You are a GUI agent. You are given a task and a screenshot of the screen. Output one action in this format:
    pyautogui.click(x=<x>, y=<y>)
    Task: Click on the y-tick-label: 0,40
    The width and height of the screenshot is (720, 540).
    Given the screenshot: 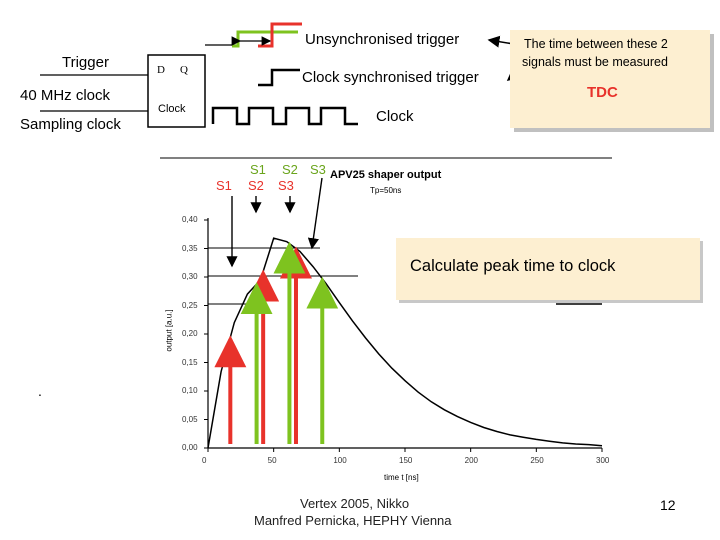 What is the action you would take?
    pyautogui.click(x=190, y=219)
    